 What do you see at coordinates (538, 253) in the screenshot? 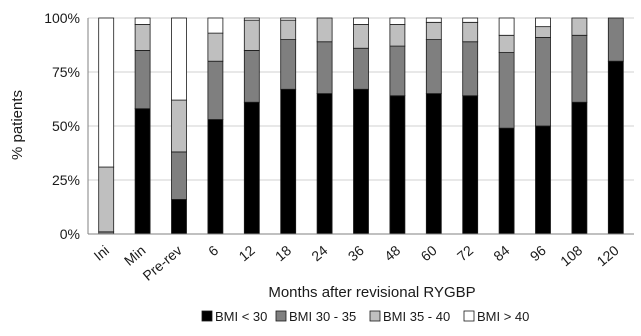
I see `x-tick-label: 96` at bounding box center [538, 253].